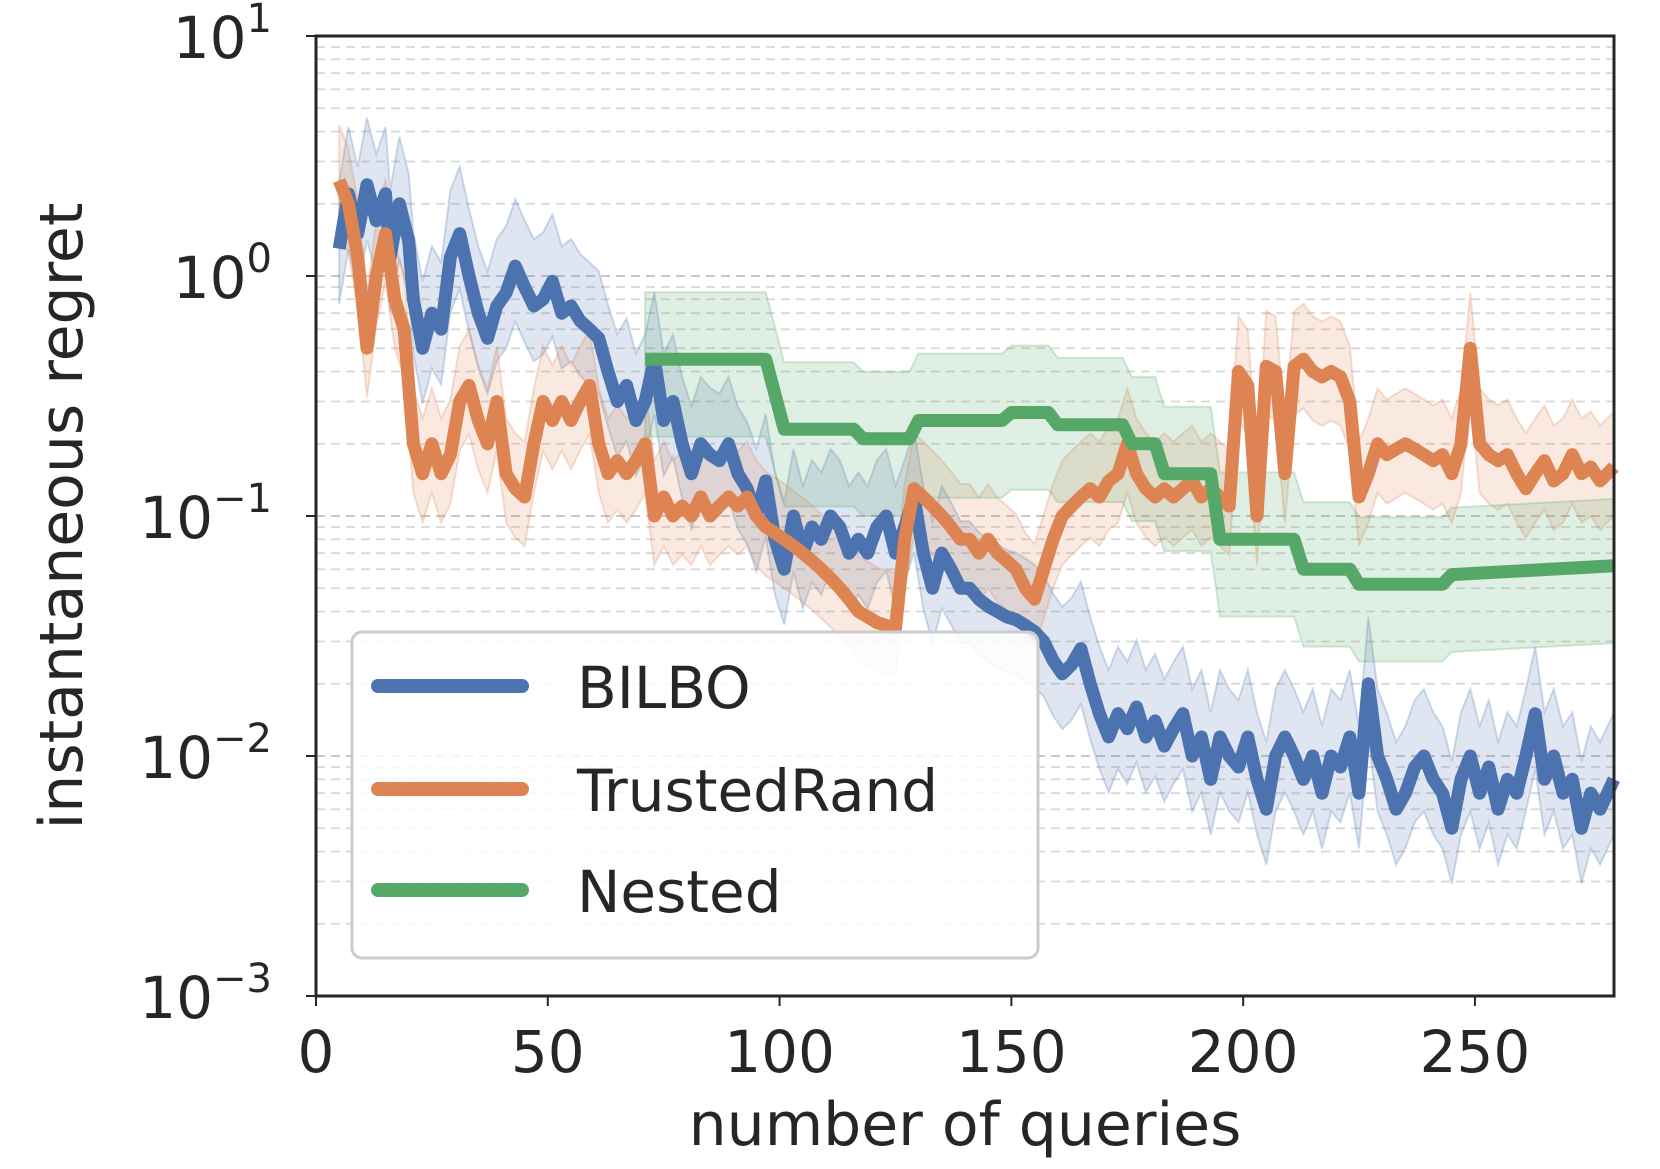 The image size is (1660, 1169). Describe the element at coordinates (1475, 1052) in the screenshot. I see `x-tick-label: 250` at that location.